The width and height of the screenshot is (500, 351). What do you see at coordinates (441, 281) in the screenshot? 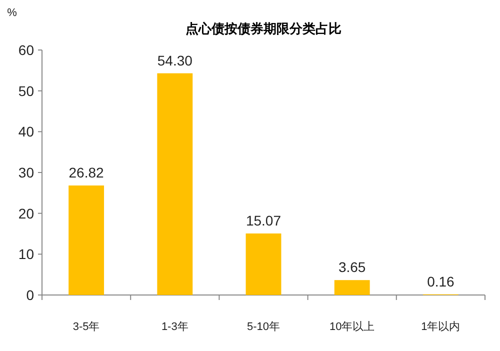
I see `data-label: 0.16` at bounding box center [441, 281].